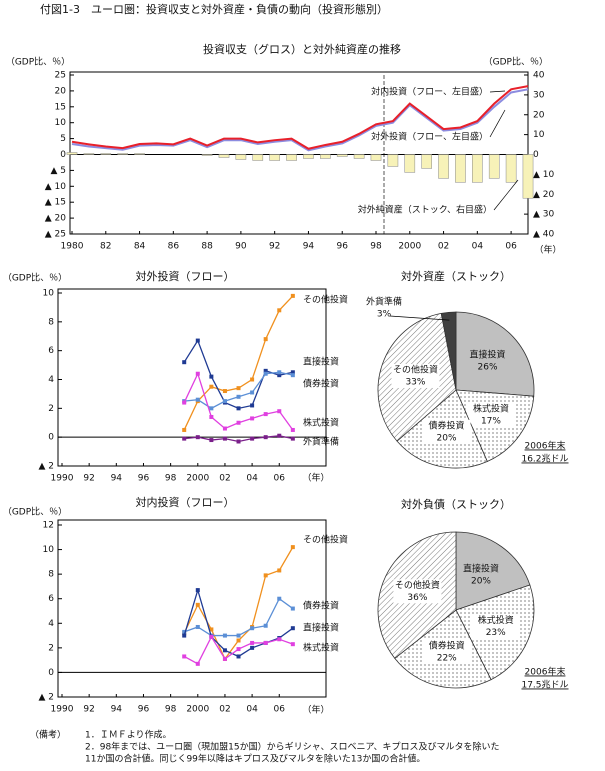 The height and width of the screenshot is (771, 605). Describe the element at coordinates (128, 735) in the screenshot. I see `note: 1．ＩＭＦより作成。` at that location.